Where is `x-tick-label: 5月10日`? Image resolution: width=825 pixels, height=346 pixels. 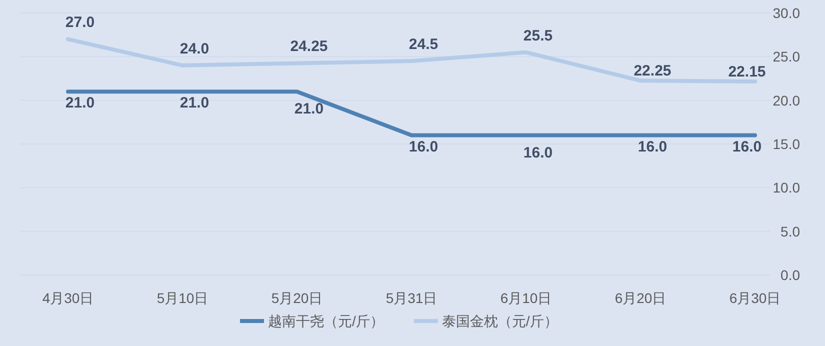 x-tick-label: 5月10日 is located at coordinates (182, 298).